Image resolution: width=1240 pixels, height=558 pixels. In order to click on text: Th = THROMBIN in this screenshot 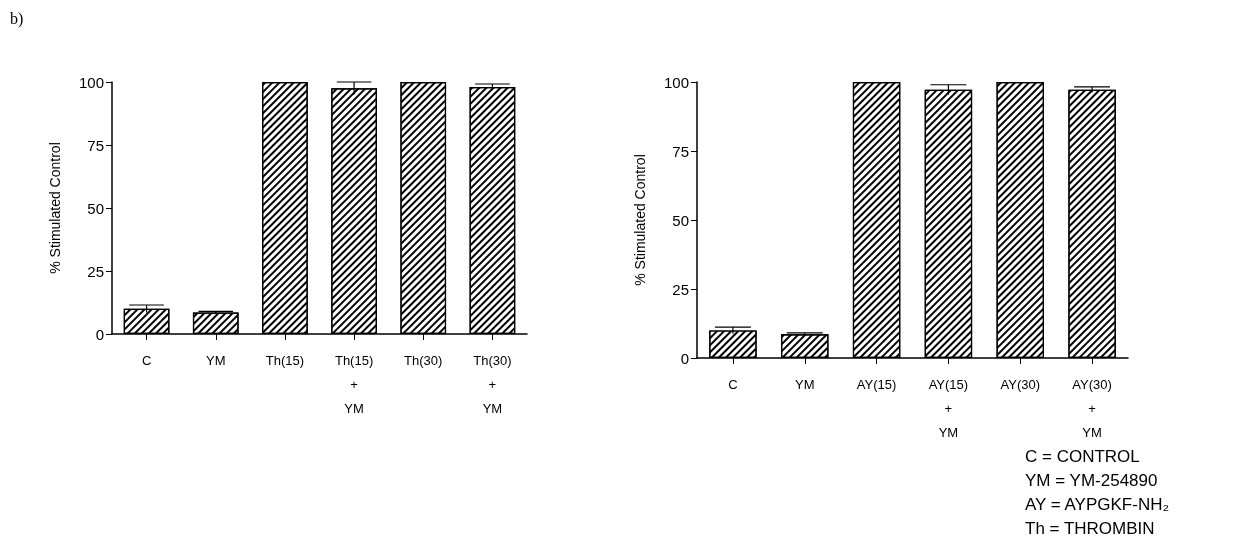, I will do `click(1090, 528)`.